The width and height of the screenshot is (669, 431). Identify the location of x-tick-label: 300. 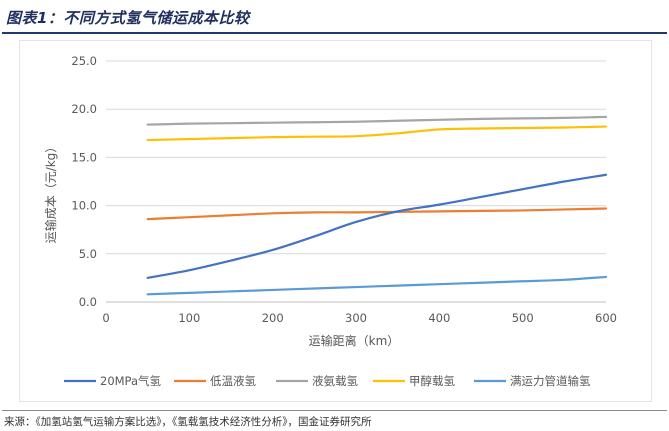
(356, 318).